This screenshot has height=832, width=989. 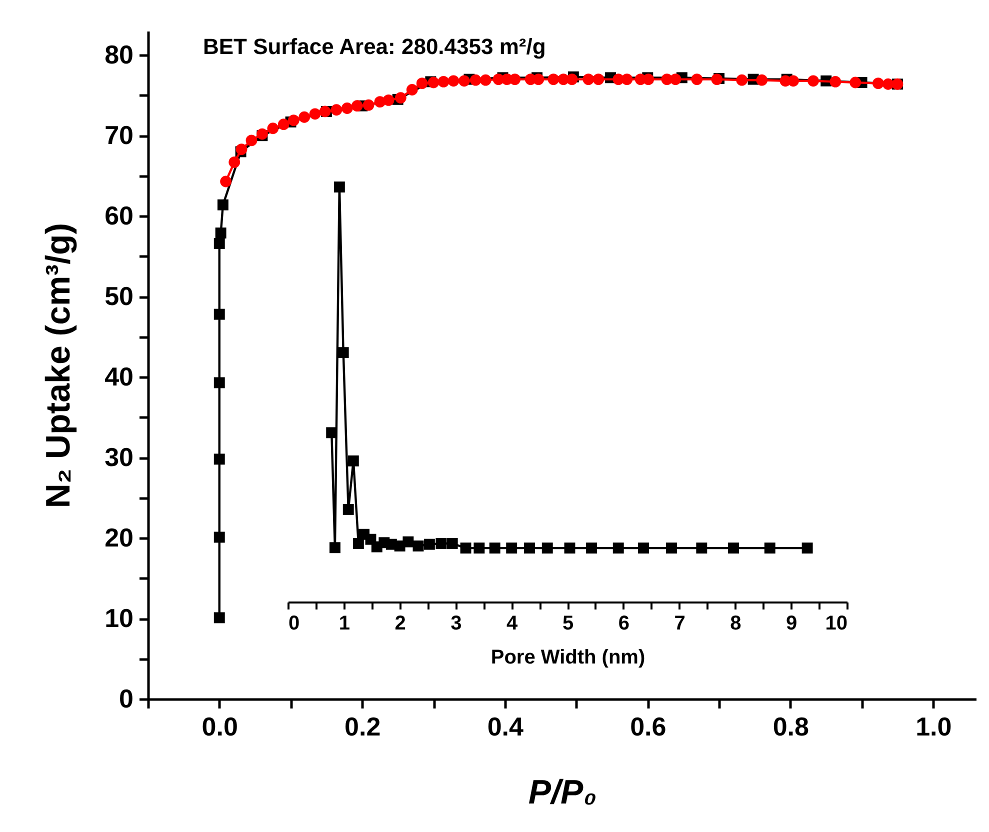 What do you see at coordinates (126, 699) in the screenshot?
I see `y-tick-label: 0` at bounding box center [126, 699].